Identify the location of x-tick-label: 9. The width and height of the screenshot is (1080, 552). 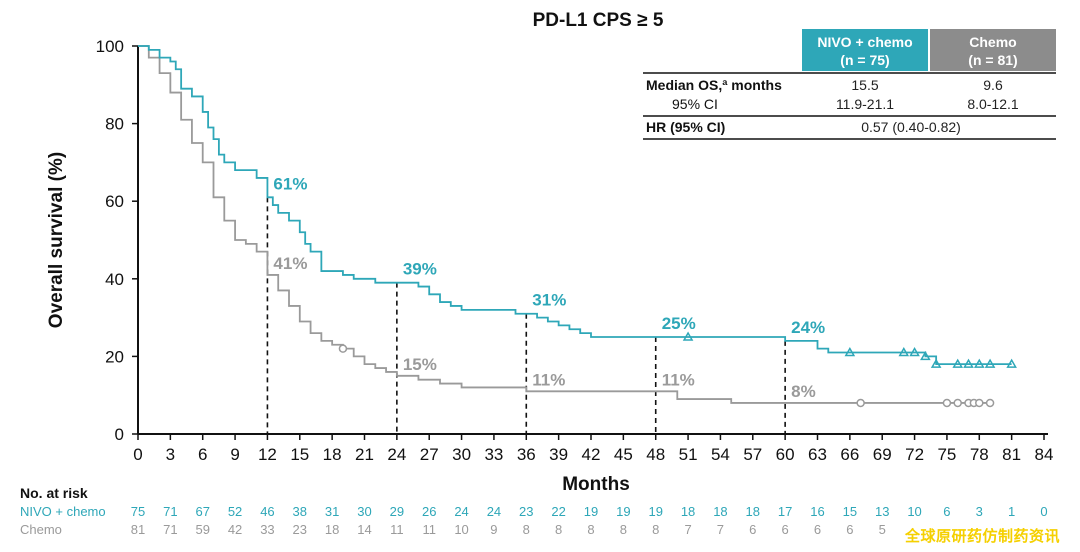
(234, 454).